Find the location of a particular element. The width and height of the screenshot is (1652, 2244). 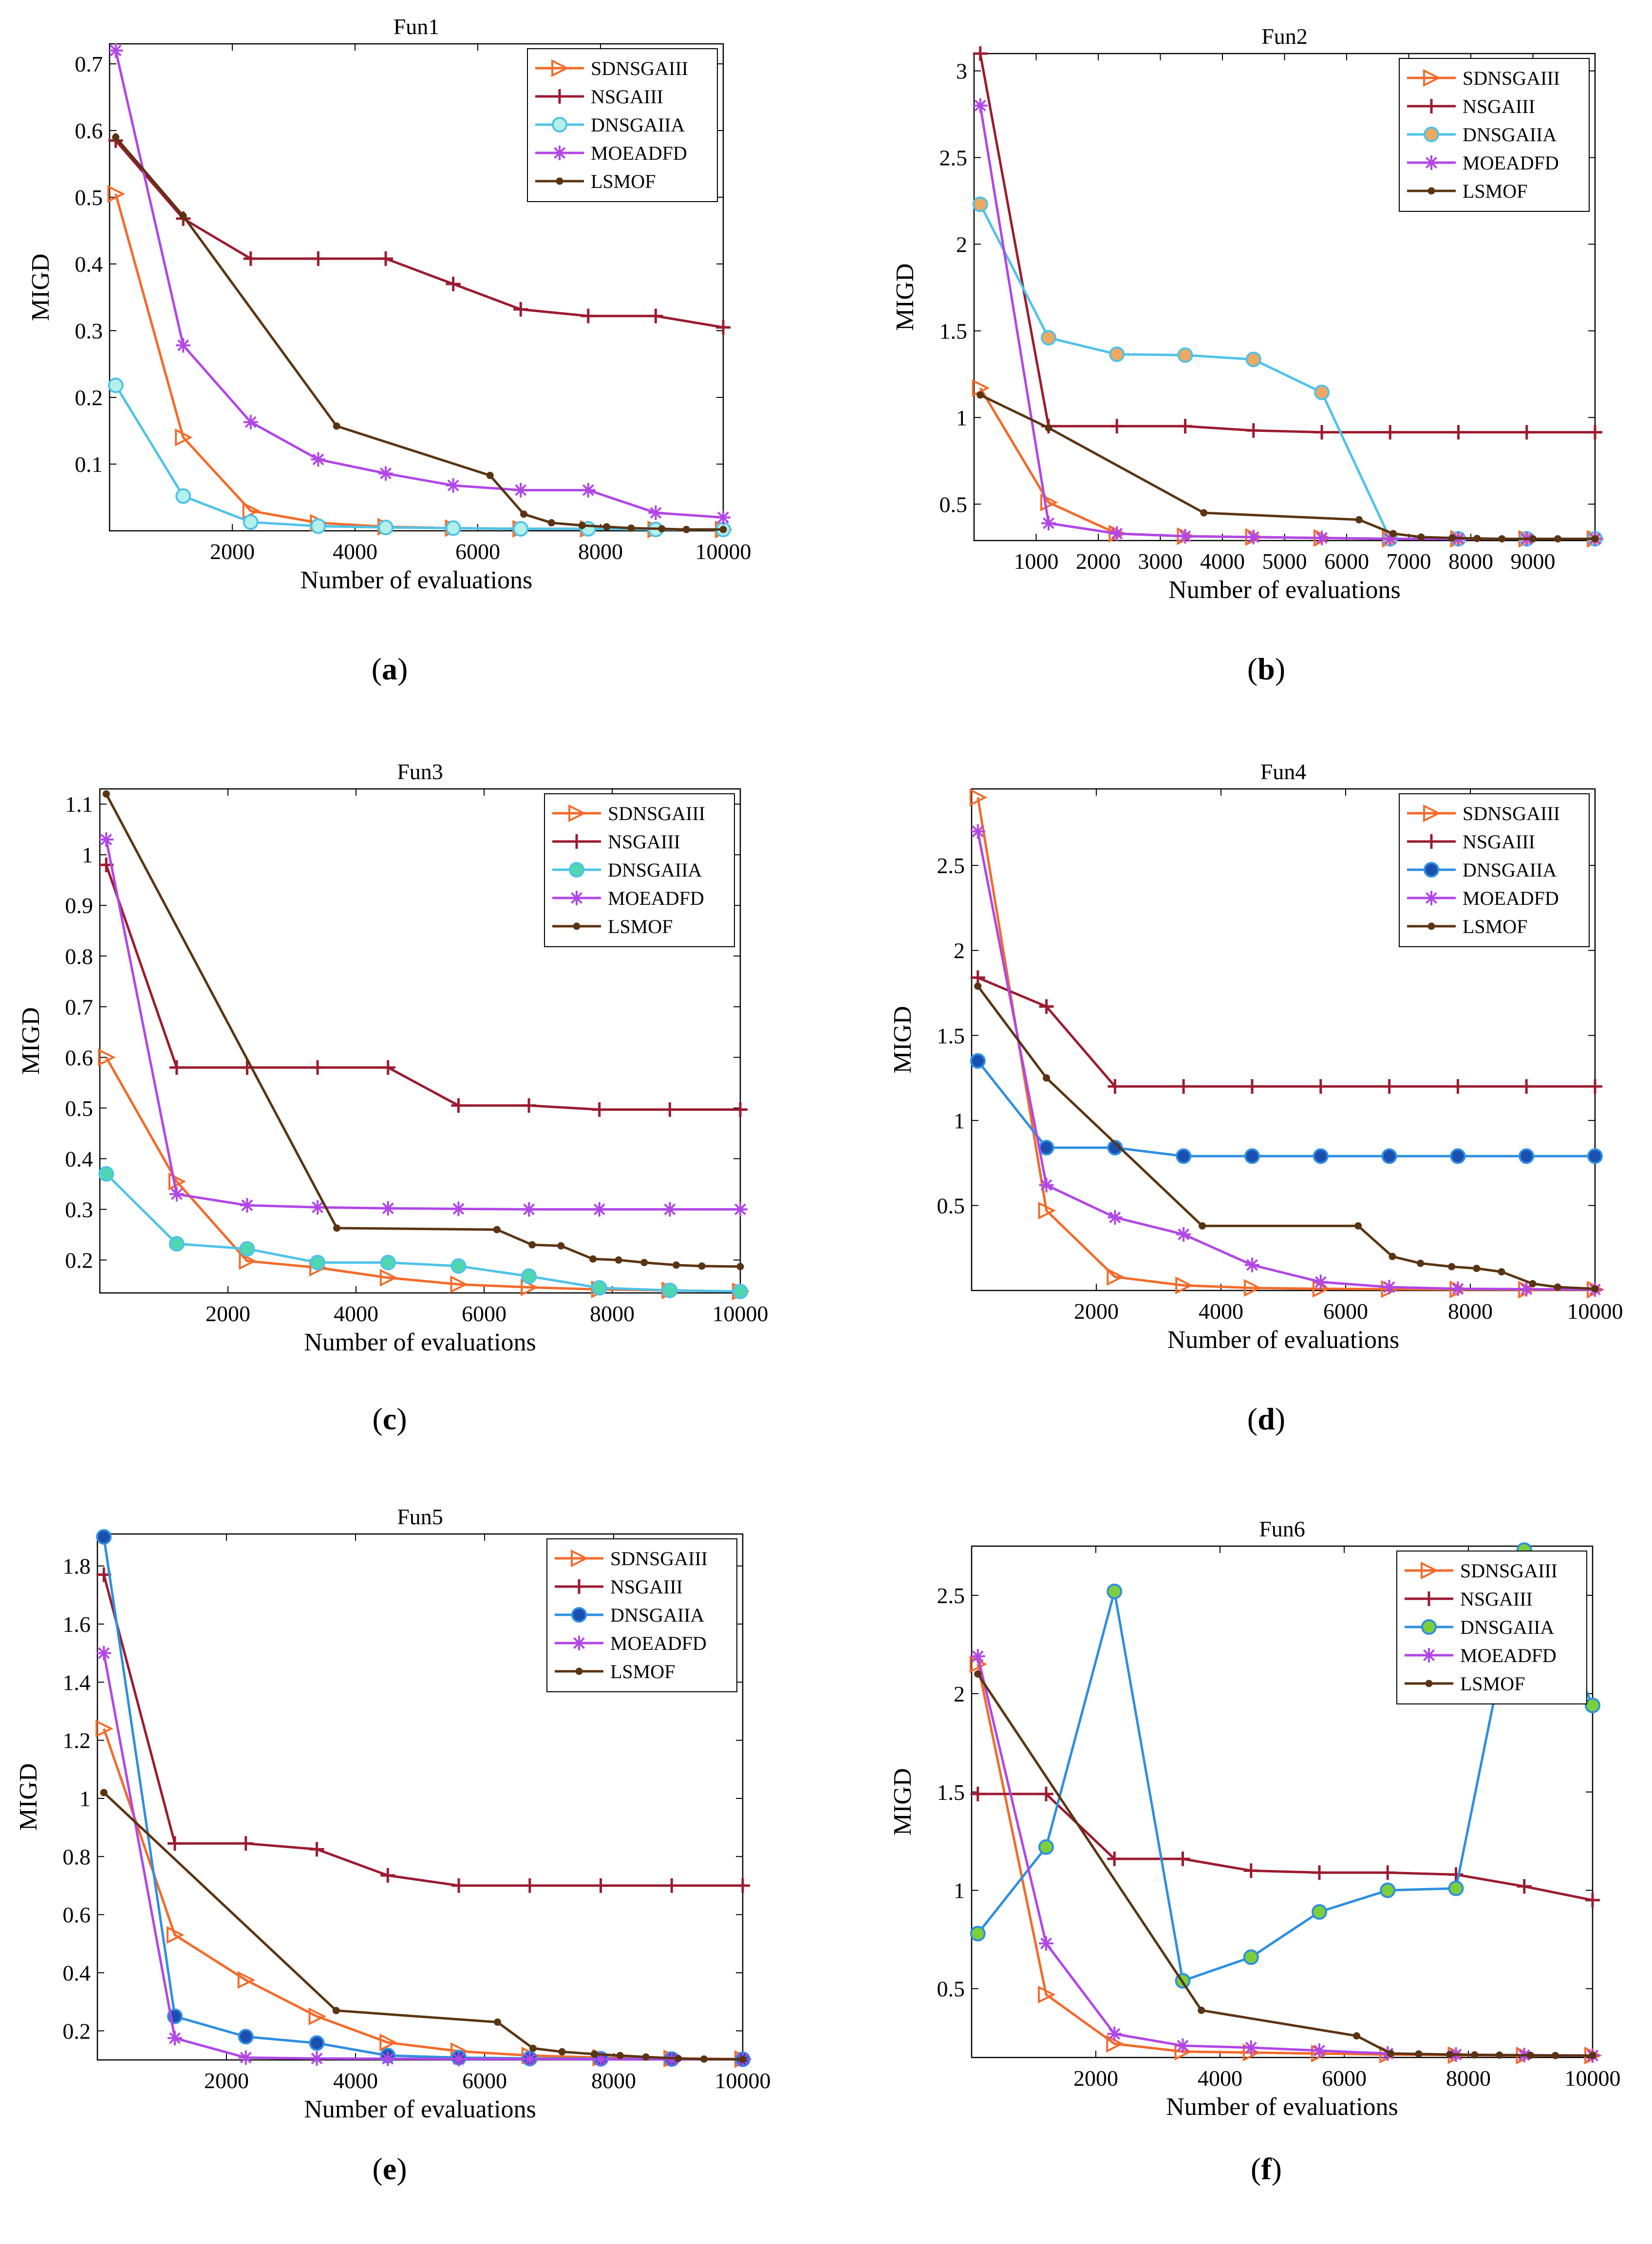

y-tick-label: 0.2 is located at coordinates (89, 398).